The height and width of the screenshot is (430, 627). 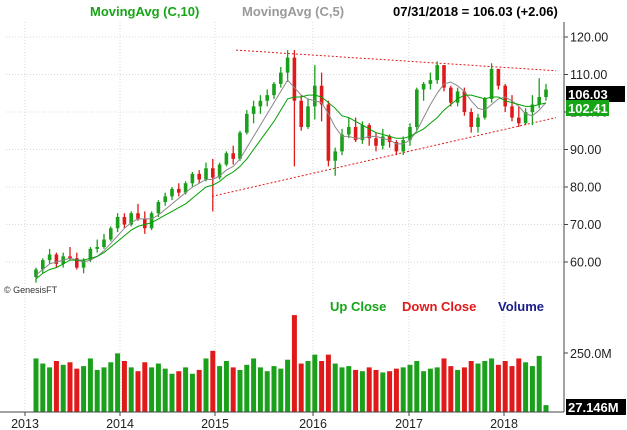 I want to click on ma-flag: 102.41, so click(x=587, y=108).